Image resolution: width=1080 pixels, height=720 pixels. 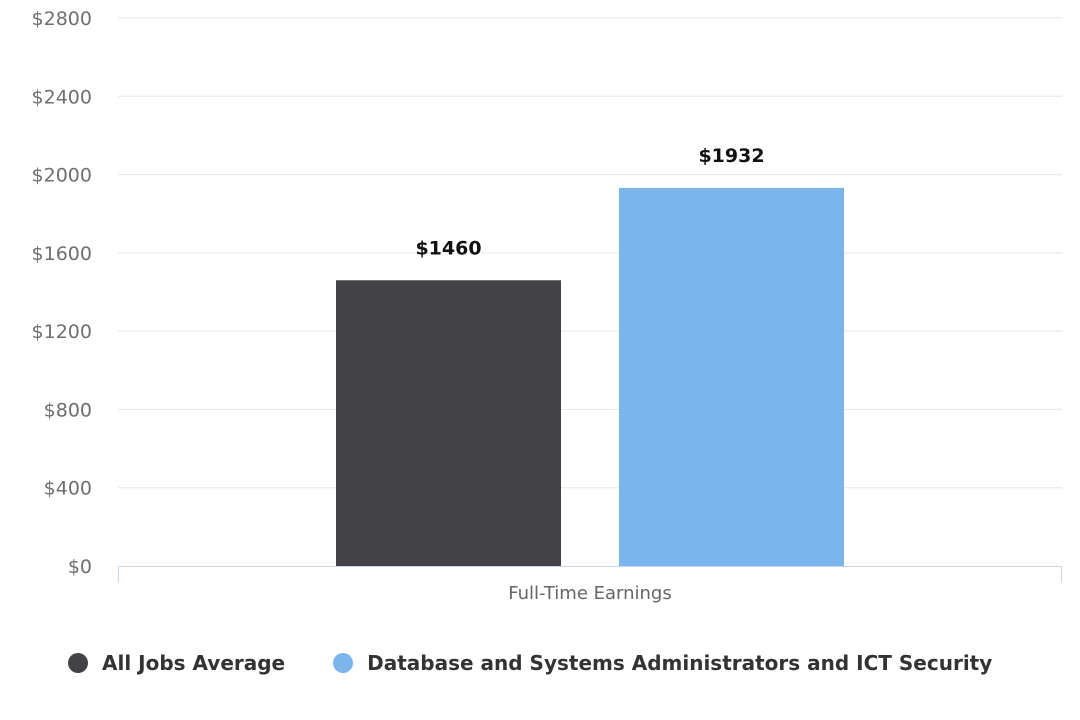 I want to click on y-tick-label: $2000, so click(x=62, y=176).